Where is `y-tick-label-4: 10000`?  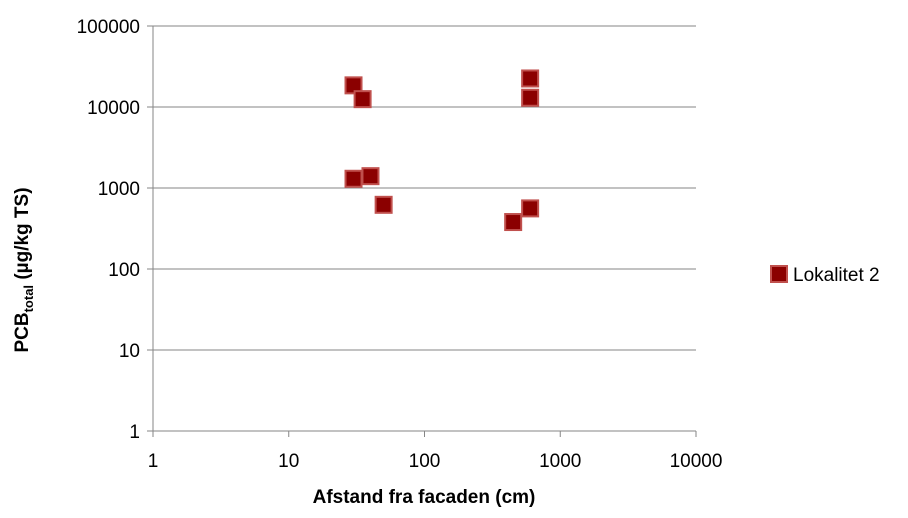 y-tick-label-4: 10000 is located at coordinates (113, 108).